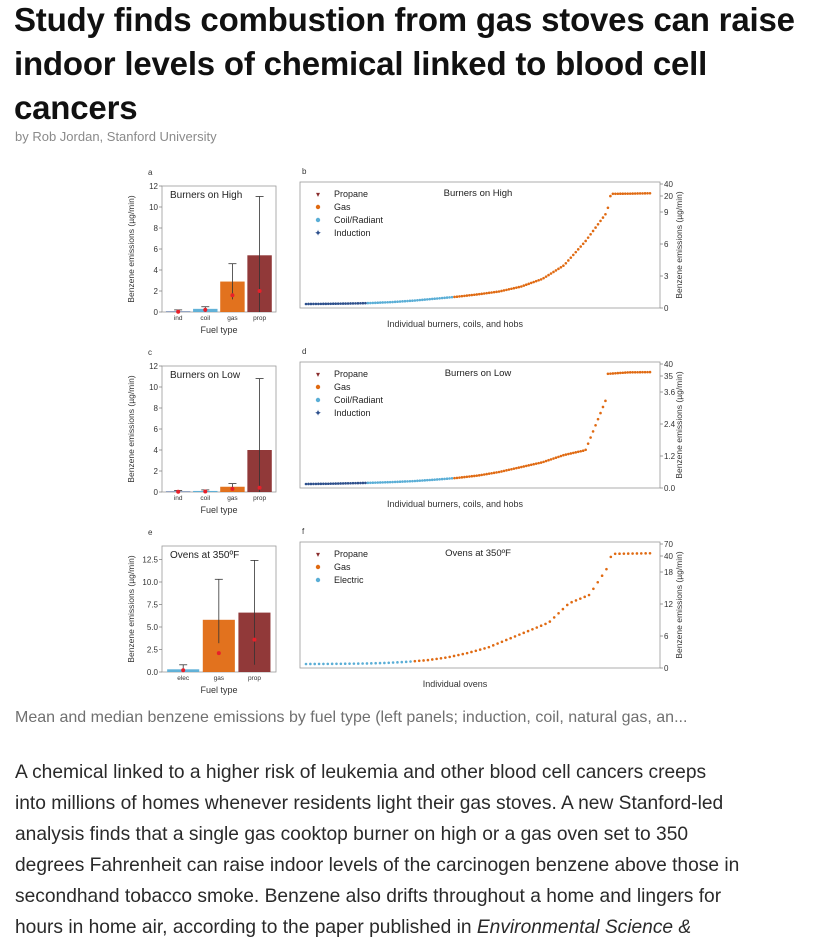 This screenshot has height=943, width=816. What do you see at coordinates (670, 392) in the screenshot?
I see `y-tick-label: 3.6` at bounding box center [670, 392].